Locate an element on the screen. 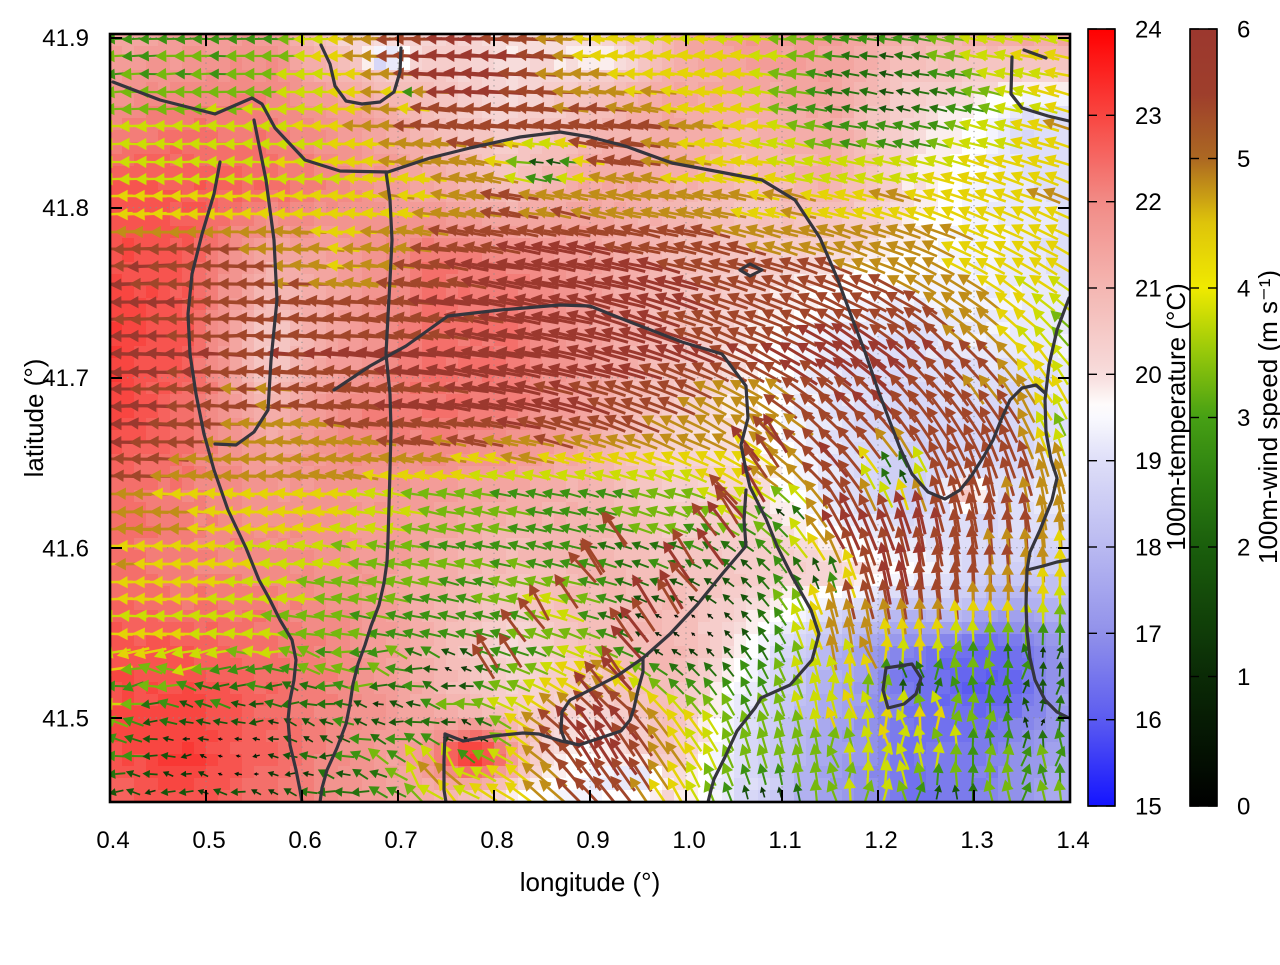 The height and width of the screenshot is (965, 1280). svg-text: 0.4 is located at coordinates (112, 840).